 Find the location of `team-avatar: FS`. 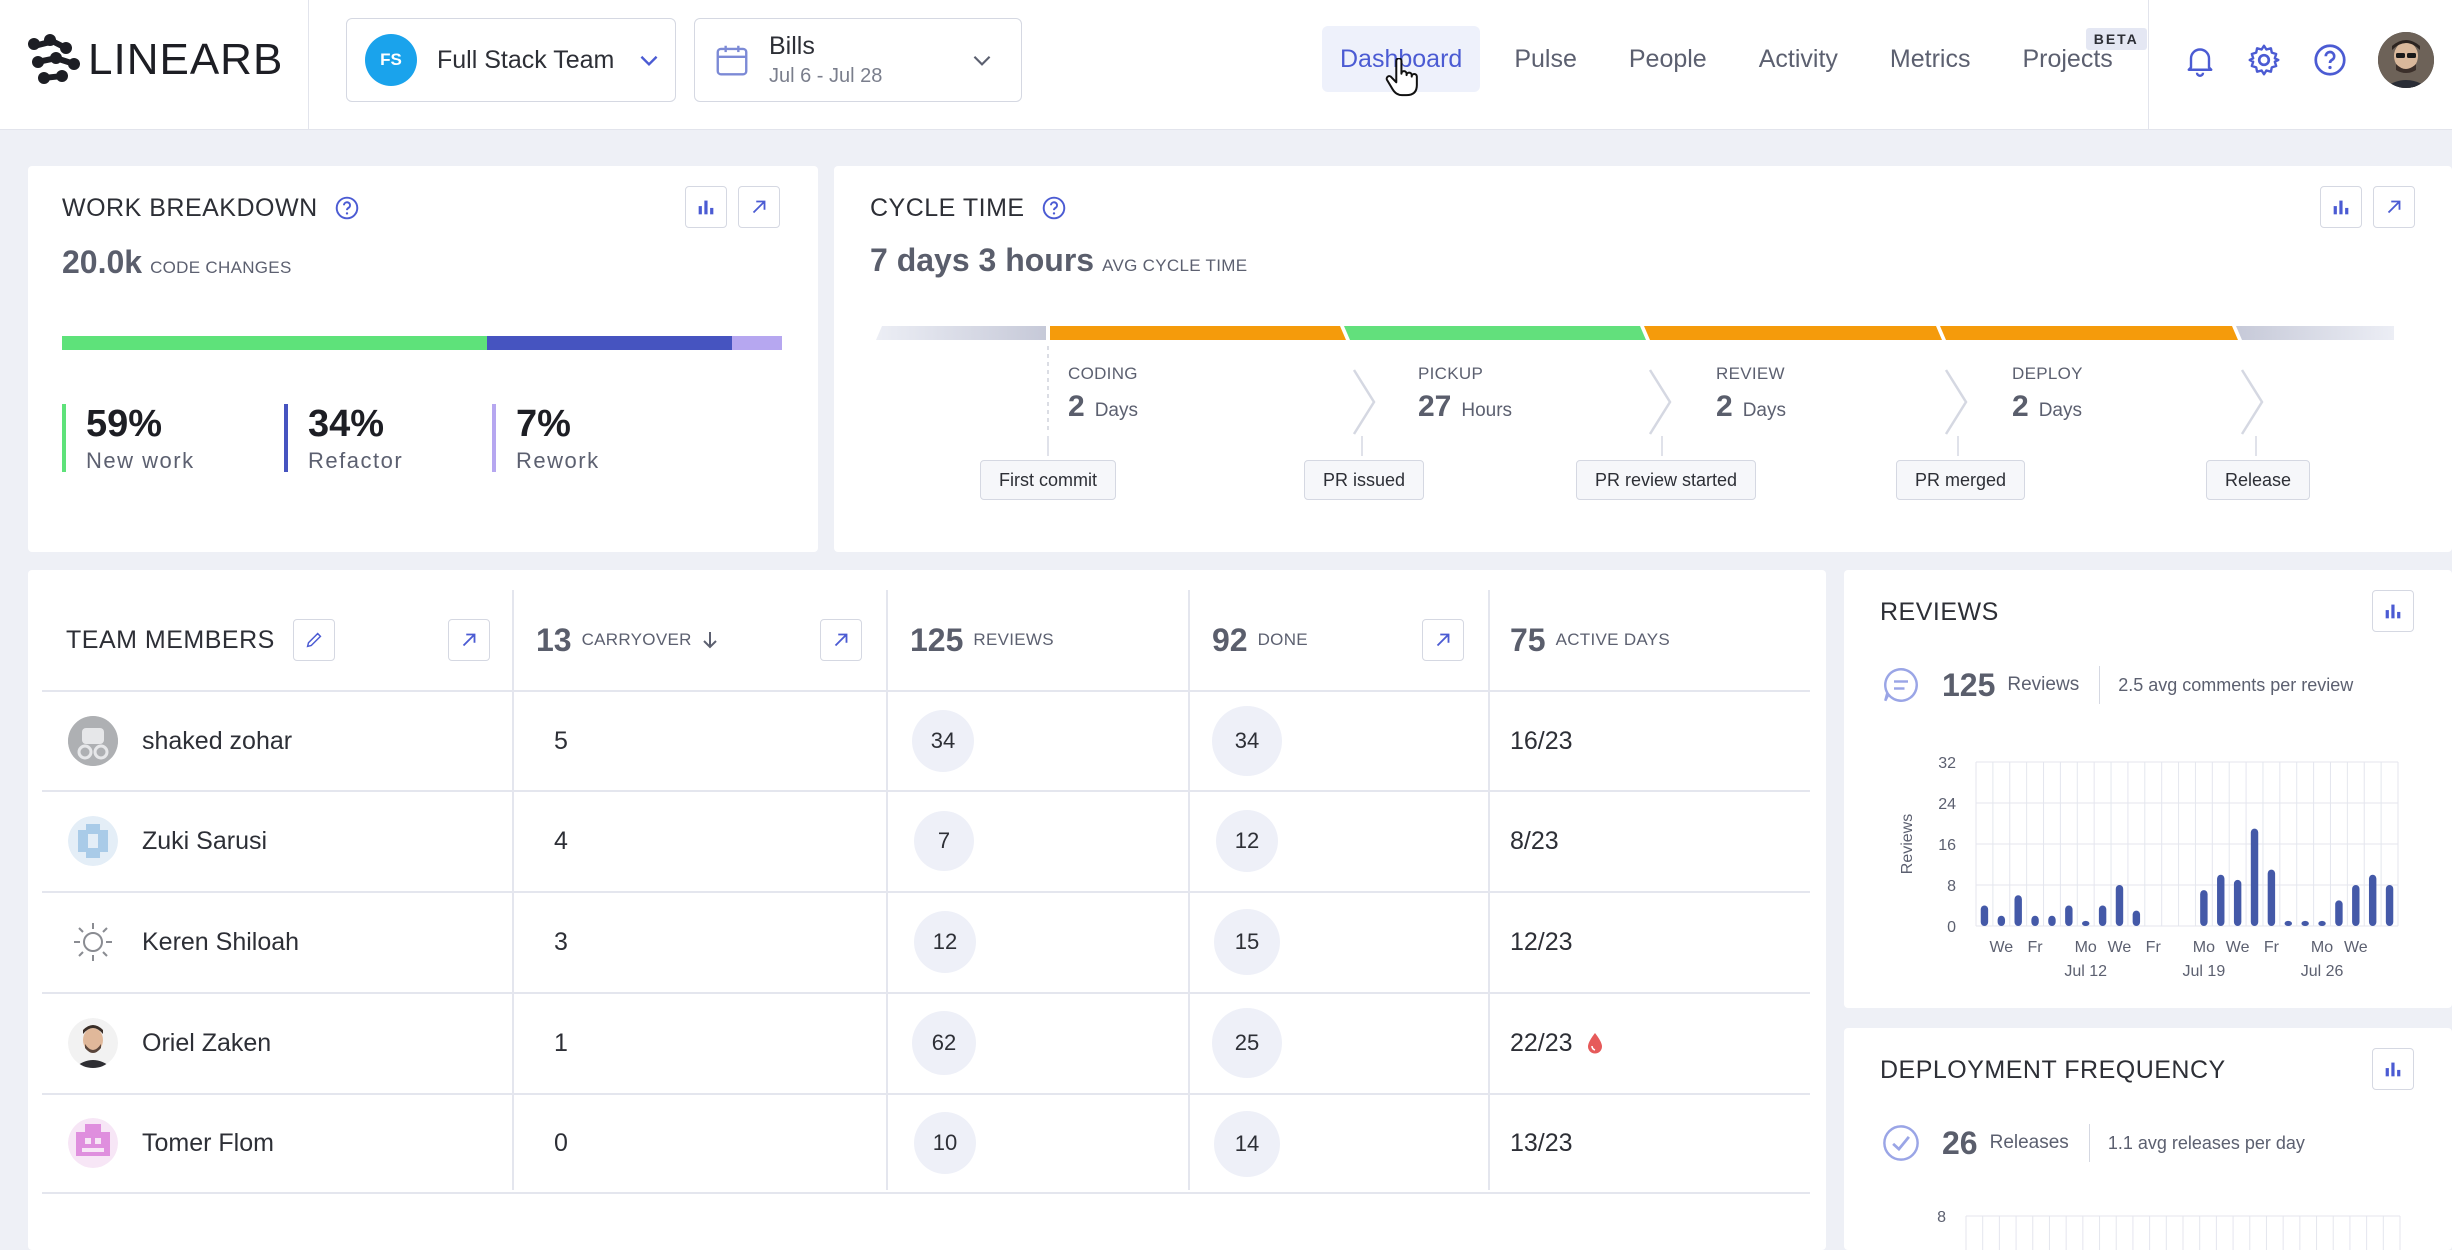

team-avatar: FS is located at coordinates (391, 60).